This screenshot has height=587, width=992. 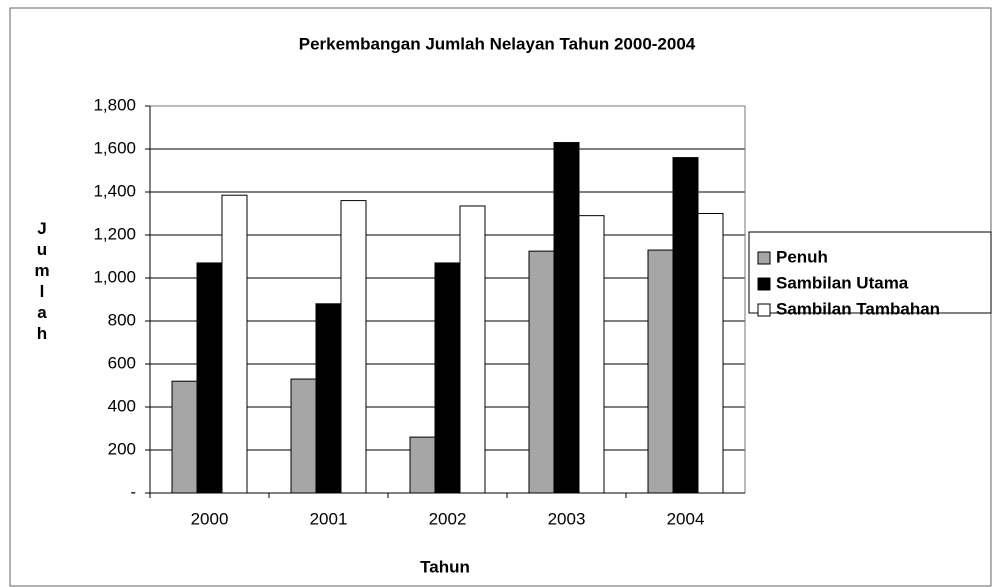 I want to click on y-tick-label: 1,200, so click(x=114, y=233).